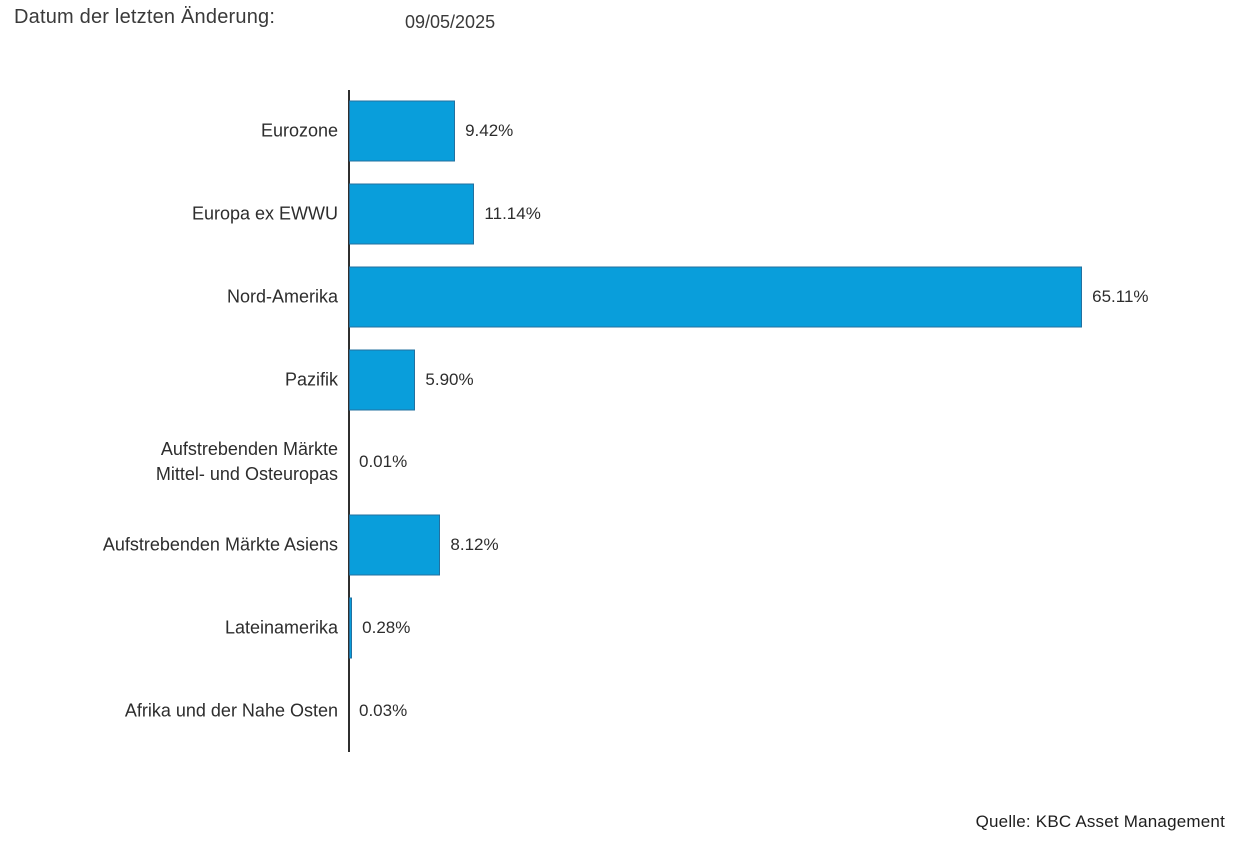  I want to click on last-change-date: 09/05/2025, so click(450, 22).